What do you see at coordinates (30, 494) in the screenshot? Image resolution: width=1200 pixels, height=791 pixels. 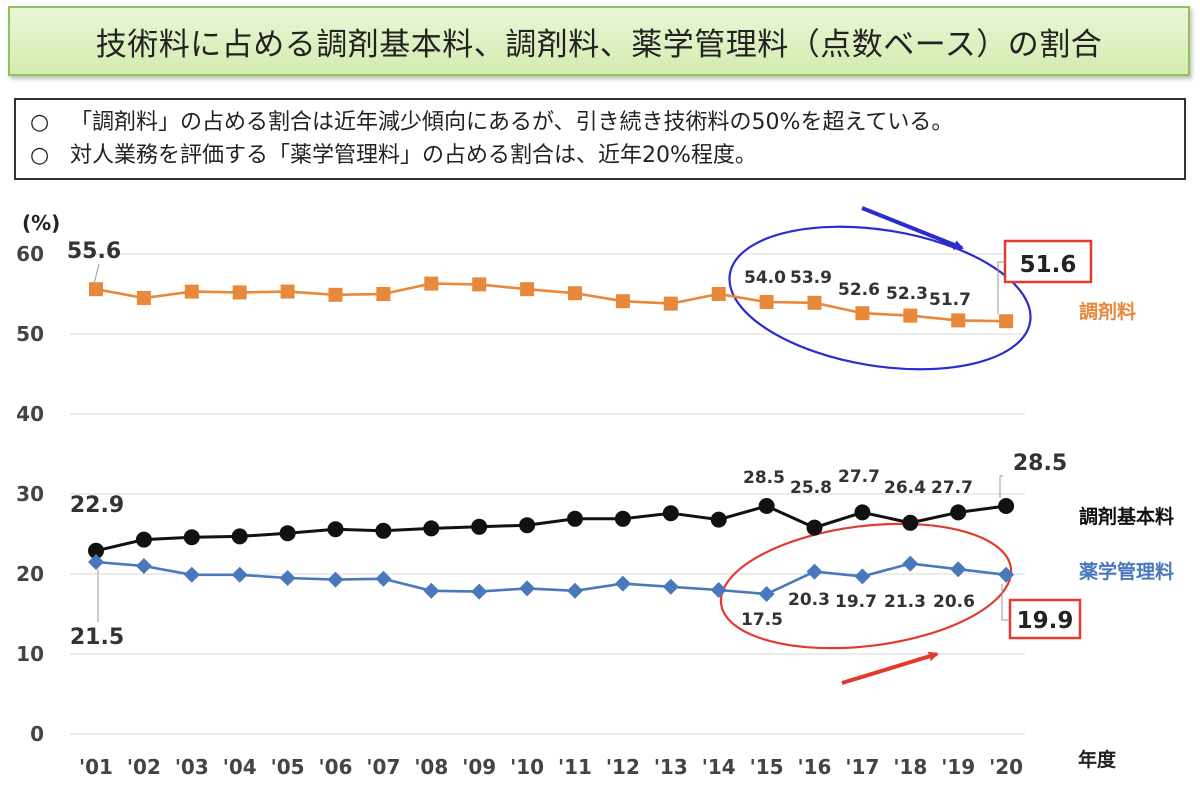 I see `y-tick-label: 30` at bounding box center [30, 494].